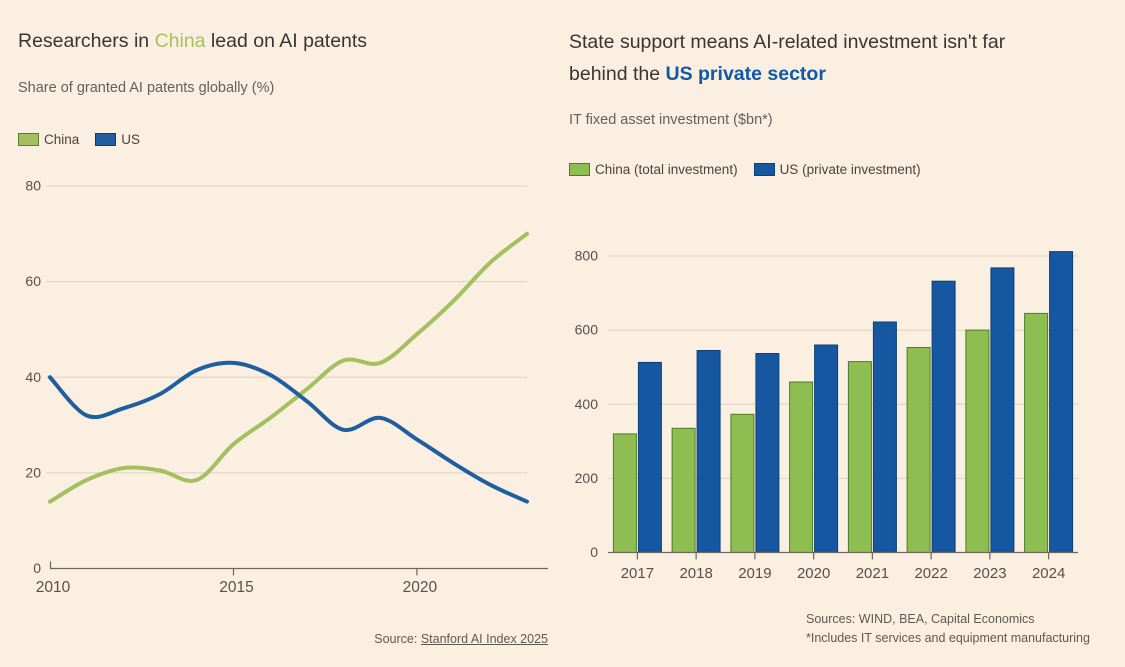 The width and height of the screenshot is (1125, 667). Describe the element at coordinates (764, 169) in the screenshot. I see `legend-swatch-us-private` at that location.